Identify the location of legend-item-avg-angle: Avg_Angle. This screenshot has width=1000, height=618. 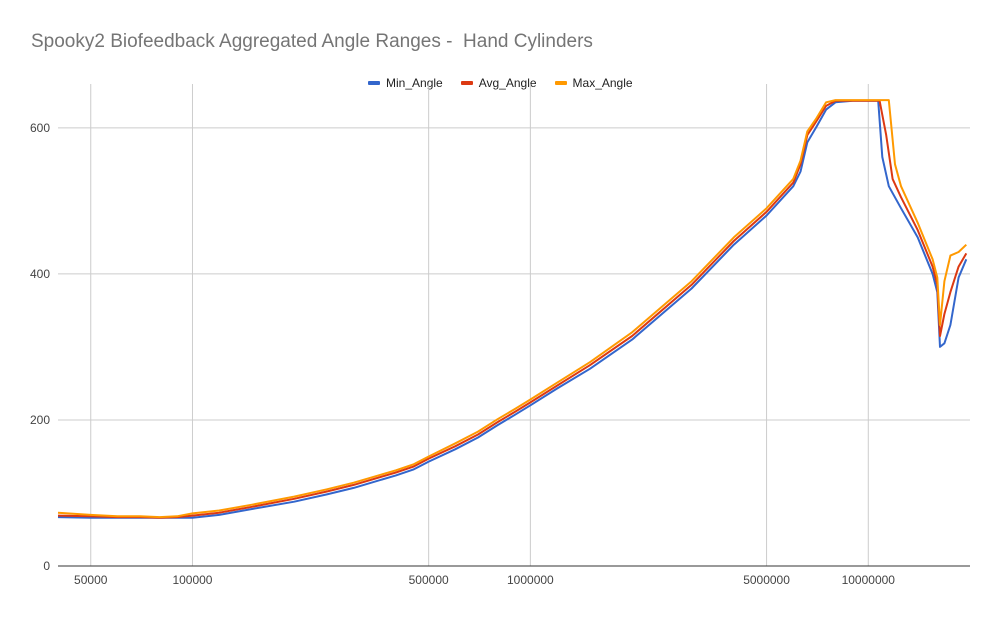
(498, 83).